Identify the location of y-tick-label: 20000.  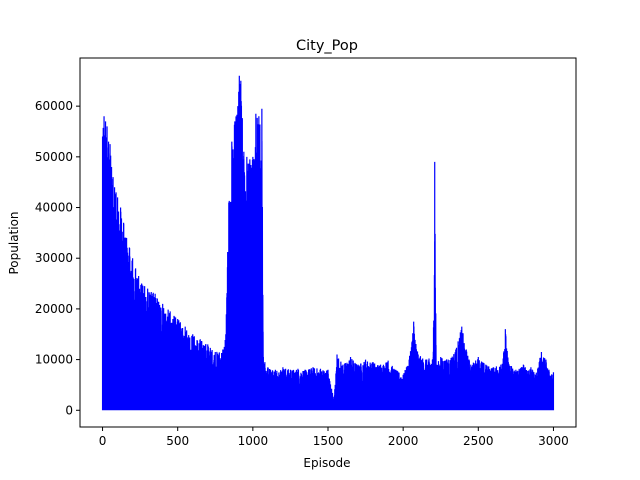
(54, 309).